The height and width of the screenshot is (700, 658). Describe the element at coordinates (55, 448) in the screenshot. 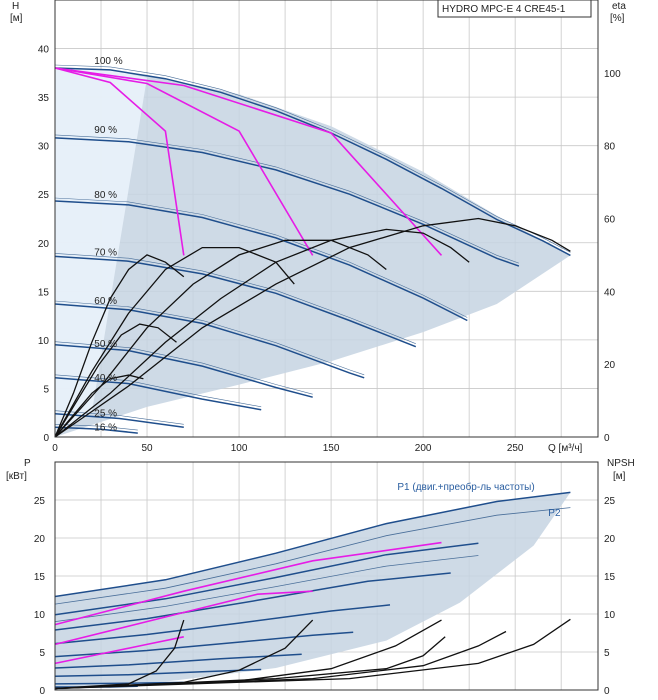

I see `x-tick-label: 0` at that location.